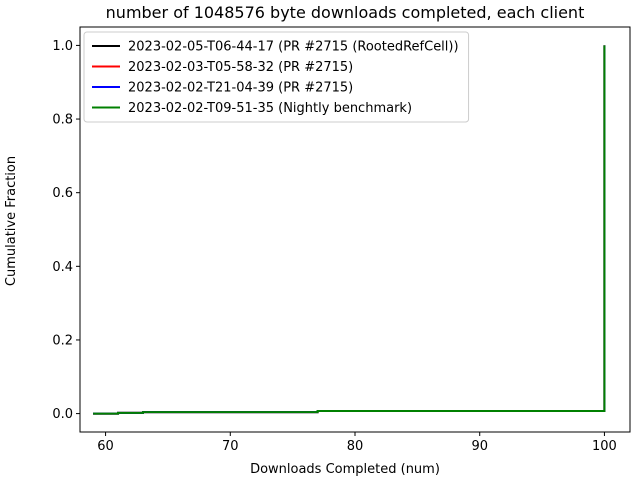 The height and width of the screenshot is (480, 640). Describe the element at coordinates (270, 108) in the screenshot. I see `legend-entry: 2023-02-02-T09-51-35 (Nightly benchmark)` at that location.